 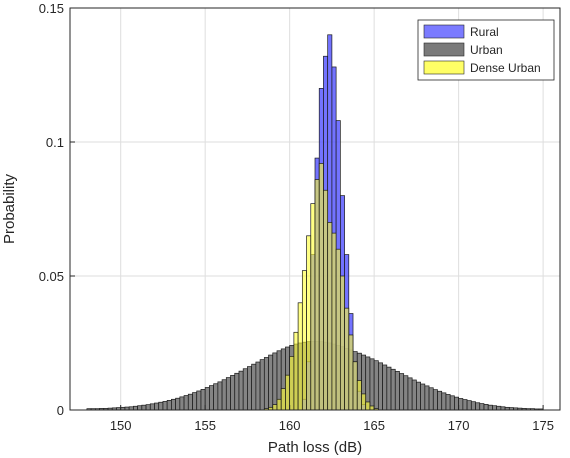 I want to click on x-tick-label: 150, so click(x=121, y=425).